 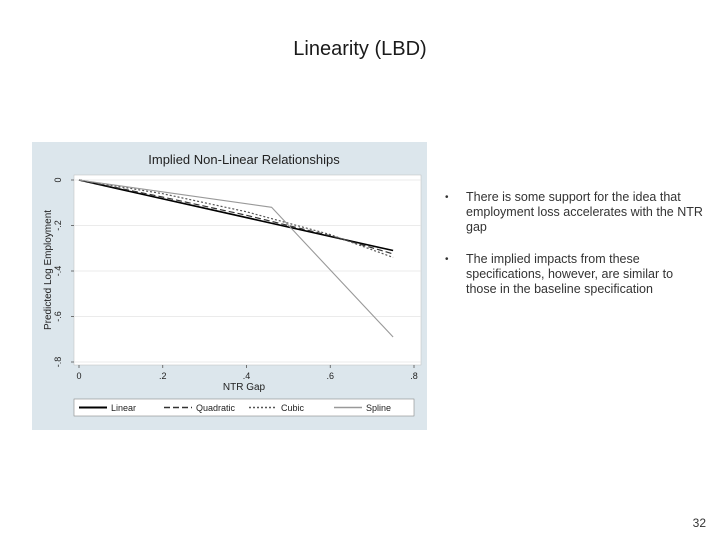 I want to click on x-axis: 0 .2 .4 .6 .8, so click(x=247, y=373).